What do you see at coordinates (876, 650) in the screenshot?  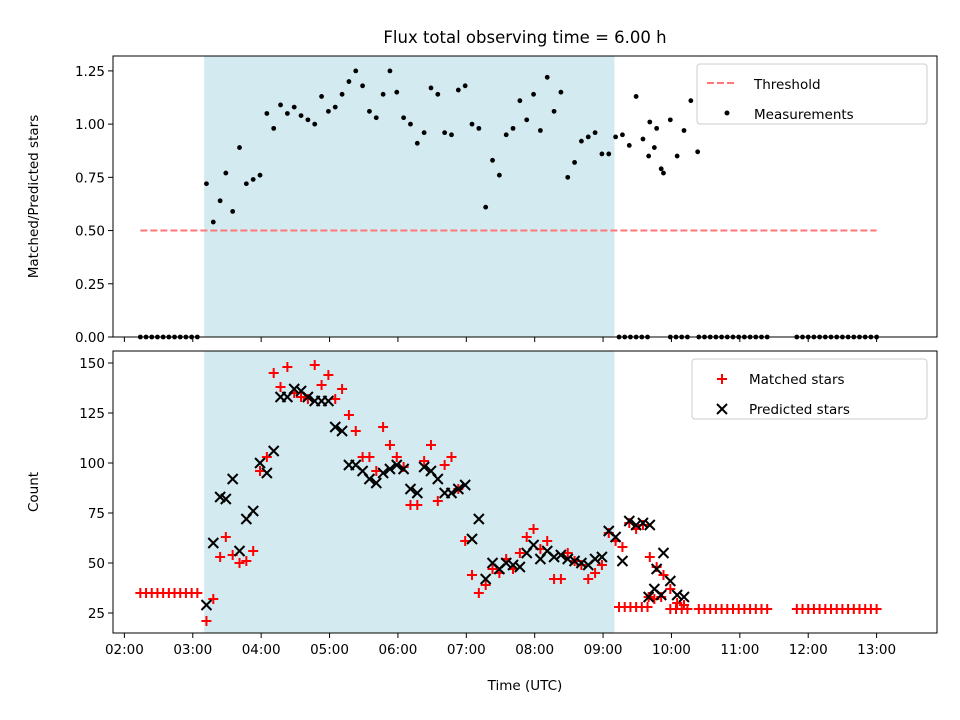 I see `x-tick-label: 13:00` at bounding box center [876, 650].